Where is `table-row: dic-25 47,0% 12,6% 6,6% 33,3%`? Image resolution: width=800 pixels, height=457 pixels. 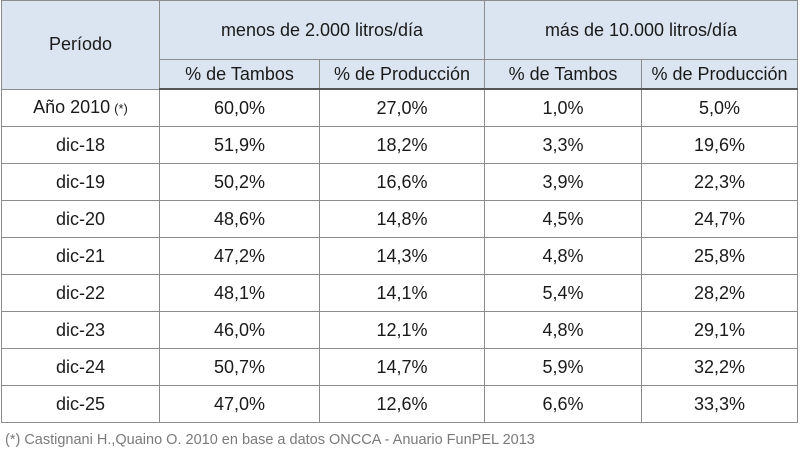 table-row: dic-25 47,0% 12,6% 6,6% 33,3% is located at coordinates (399, 404).